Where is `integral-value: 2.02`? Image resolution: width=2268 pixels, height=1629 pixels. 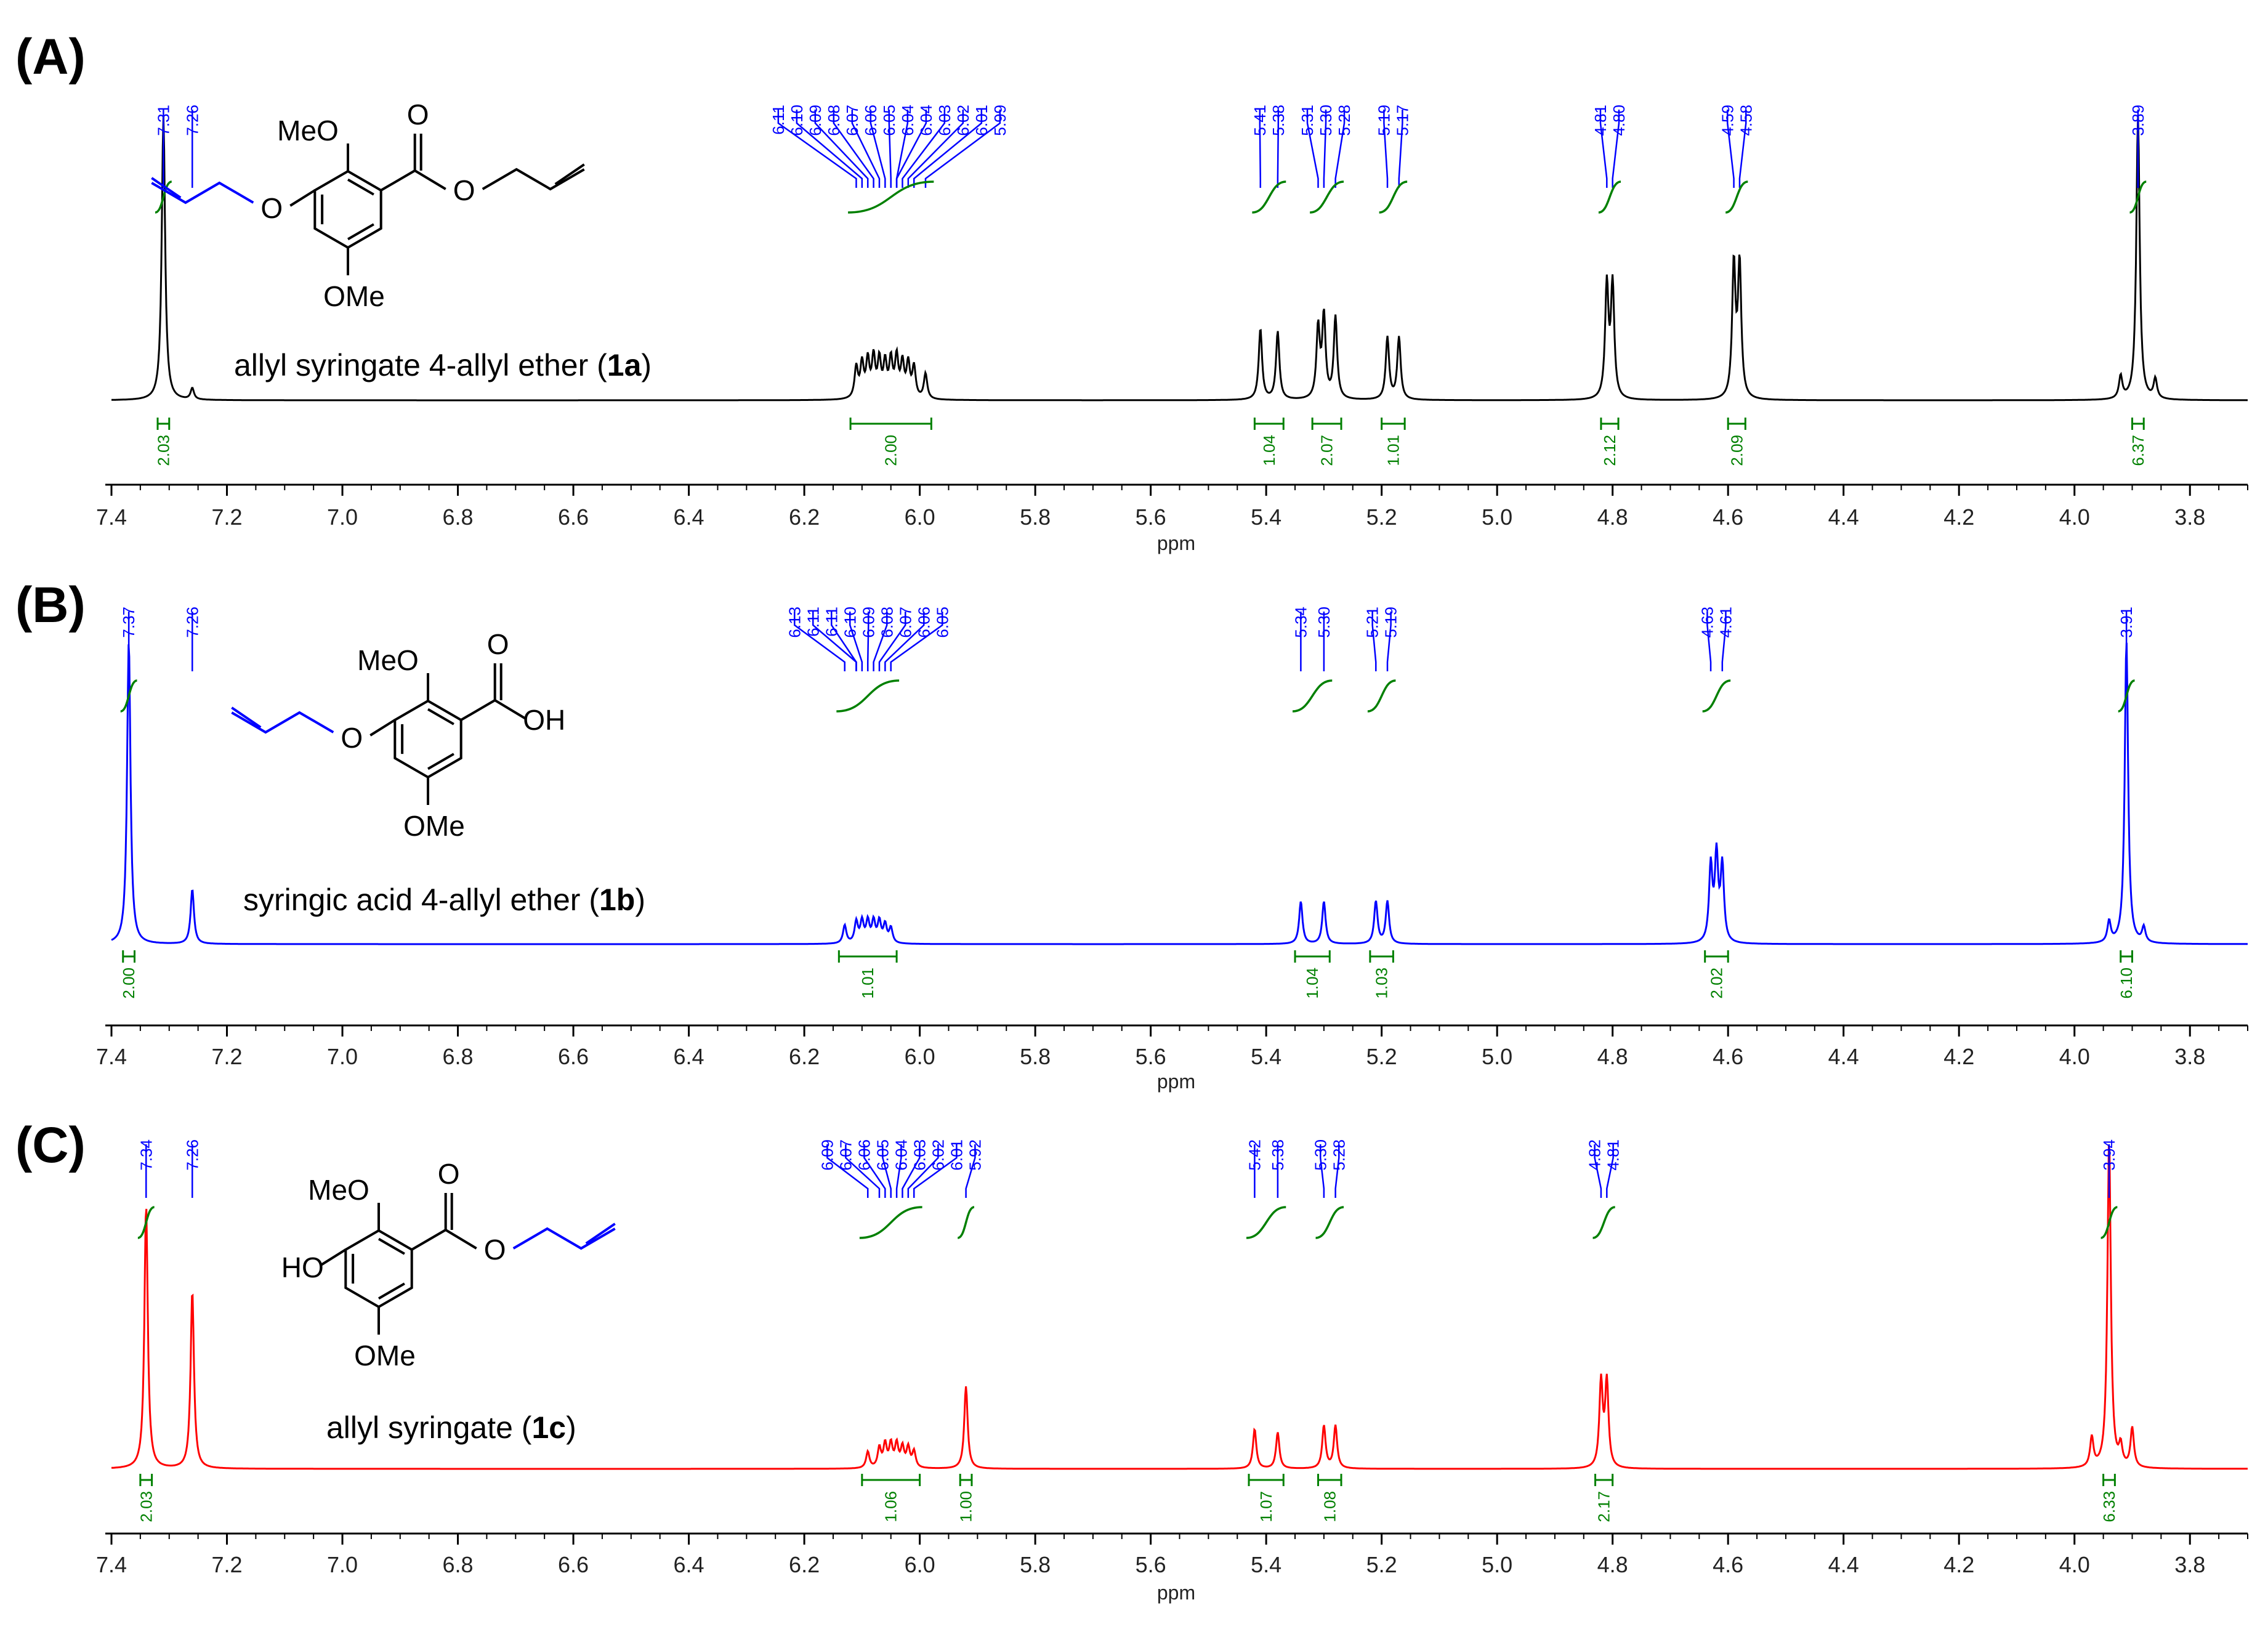
integral-value: 2.02 is located at coordinates (1716, 983).